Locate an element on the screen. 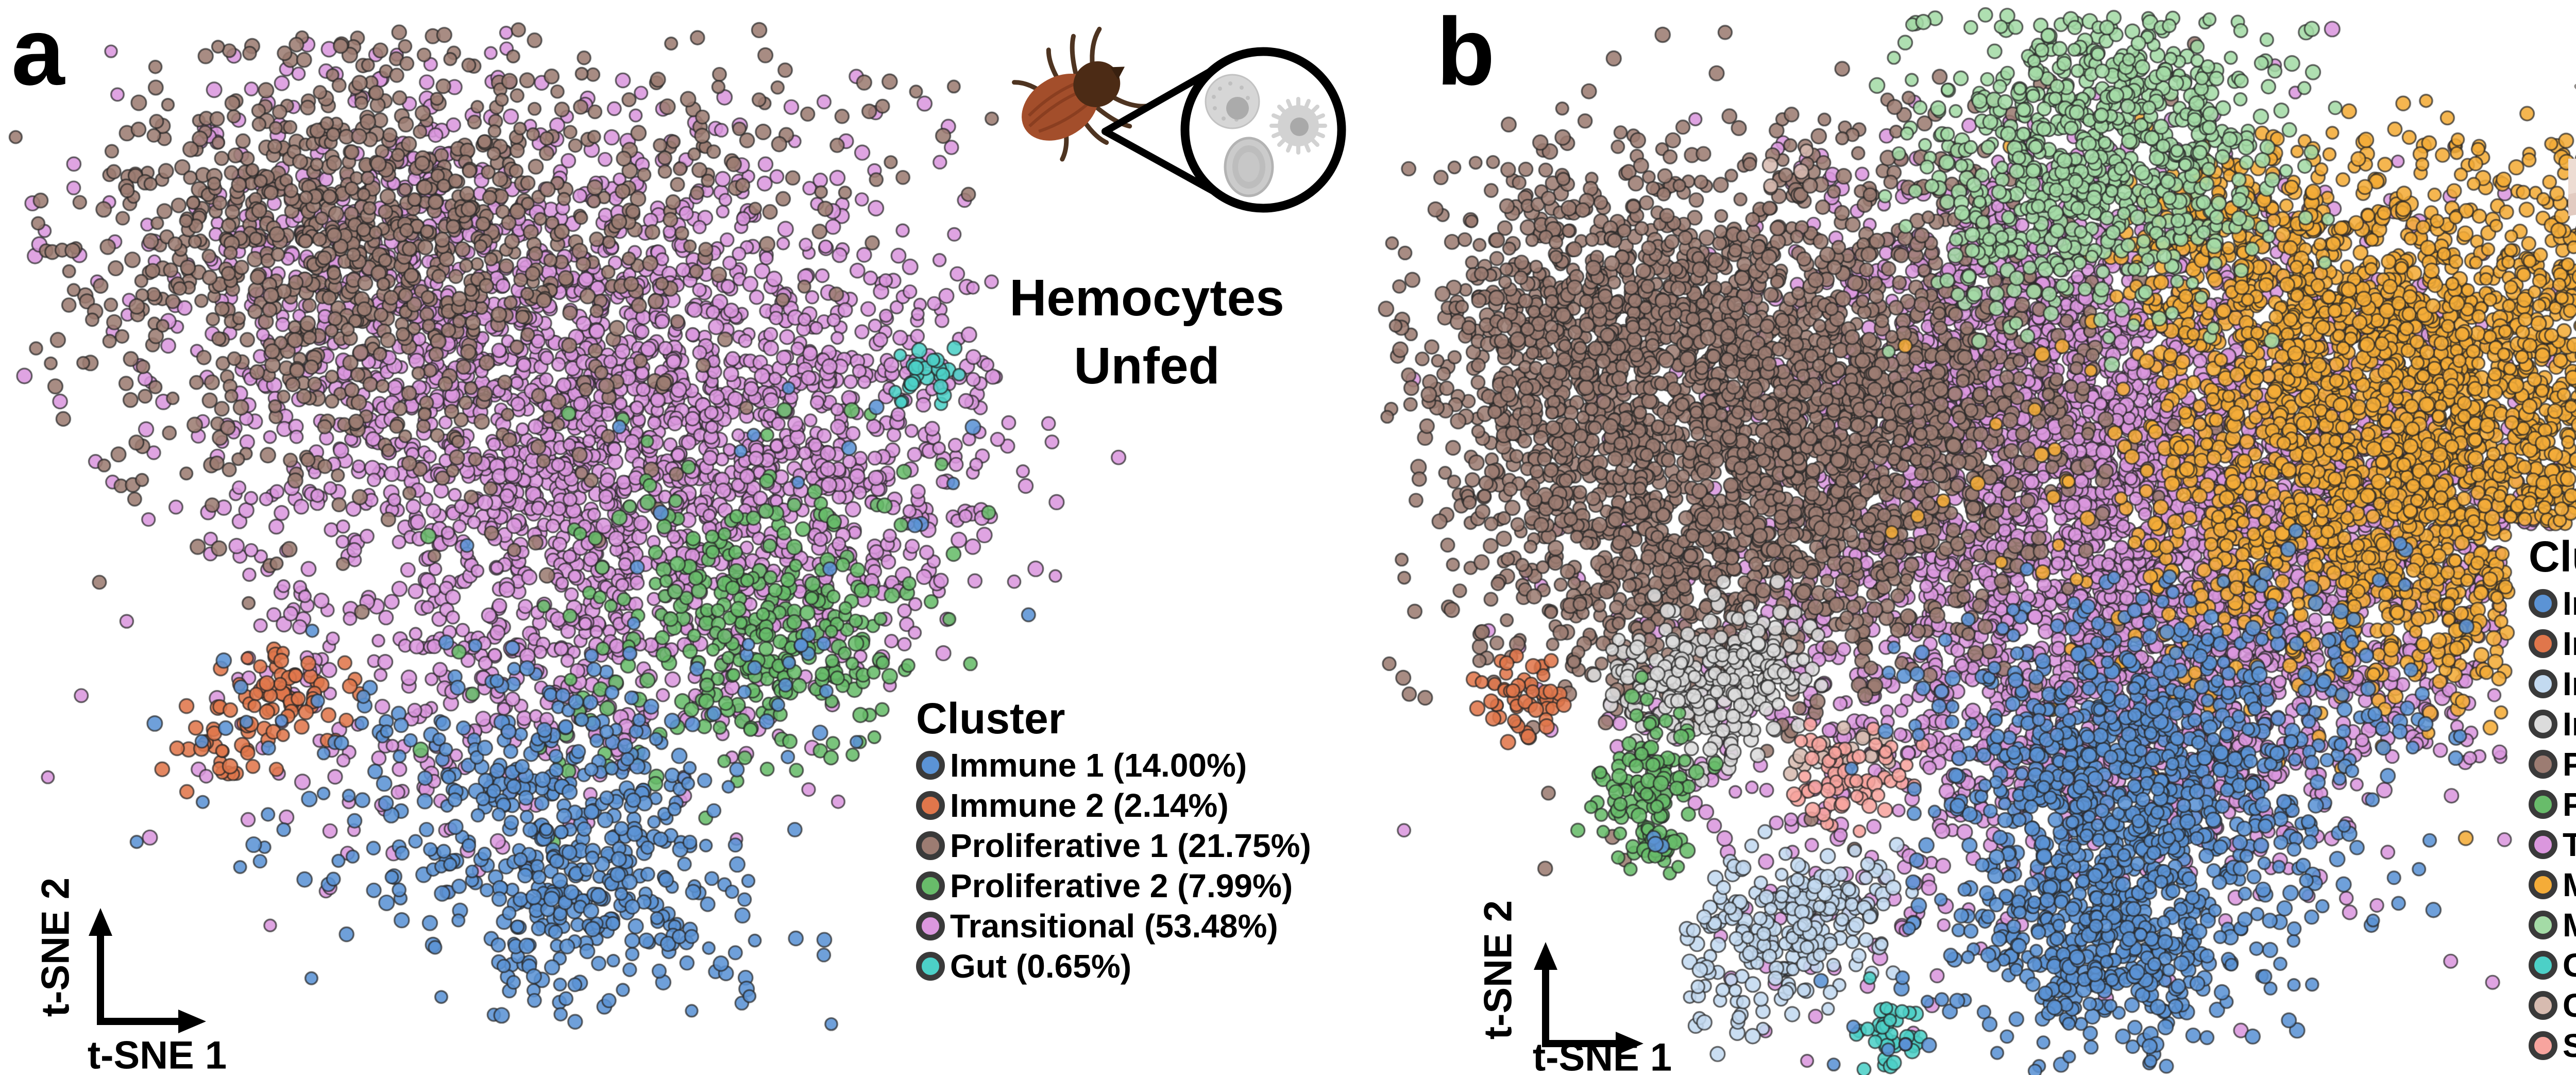  legend-item-prolif2: Proliferative 2 (7.99%) is located at coordinates (1113, 886).